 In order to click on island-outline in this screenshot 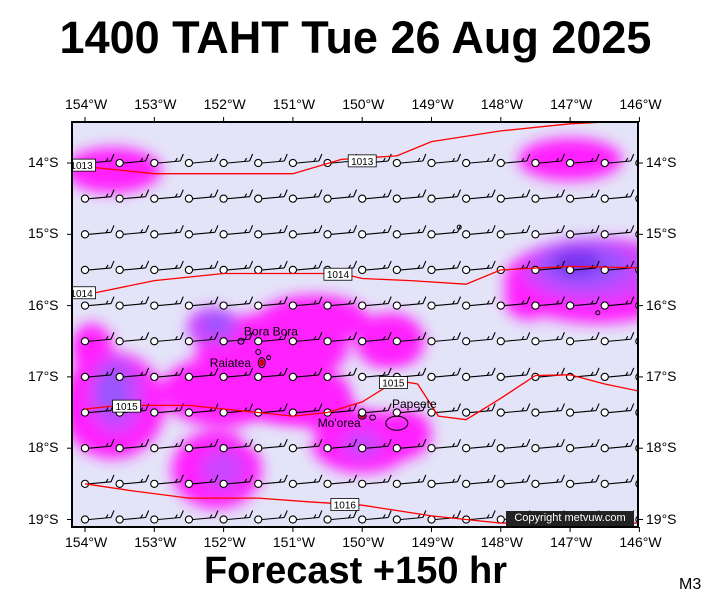, I will do `click(258, 351)`.